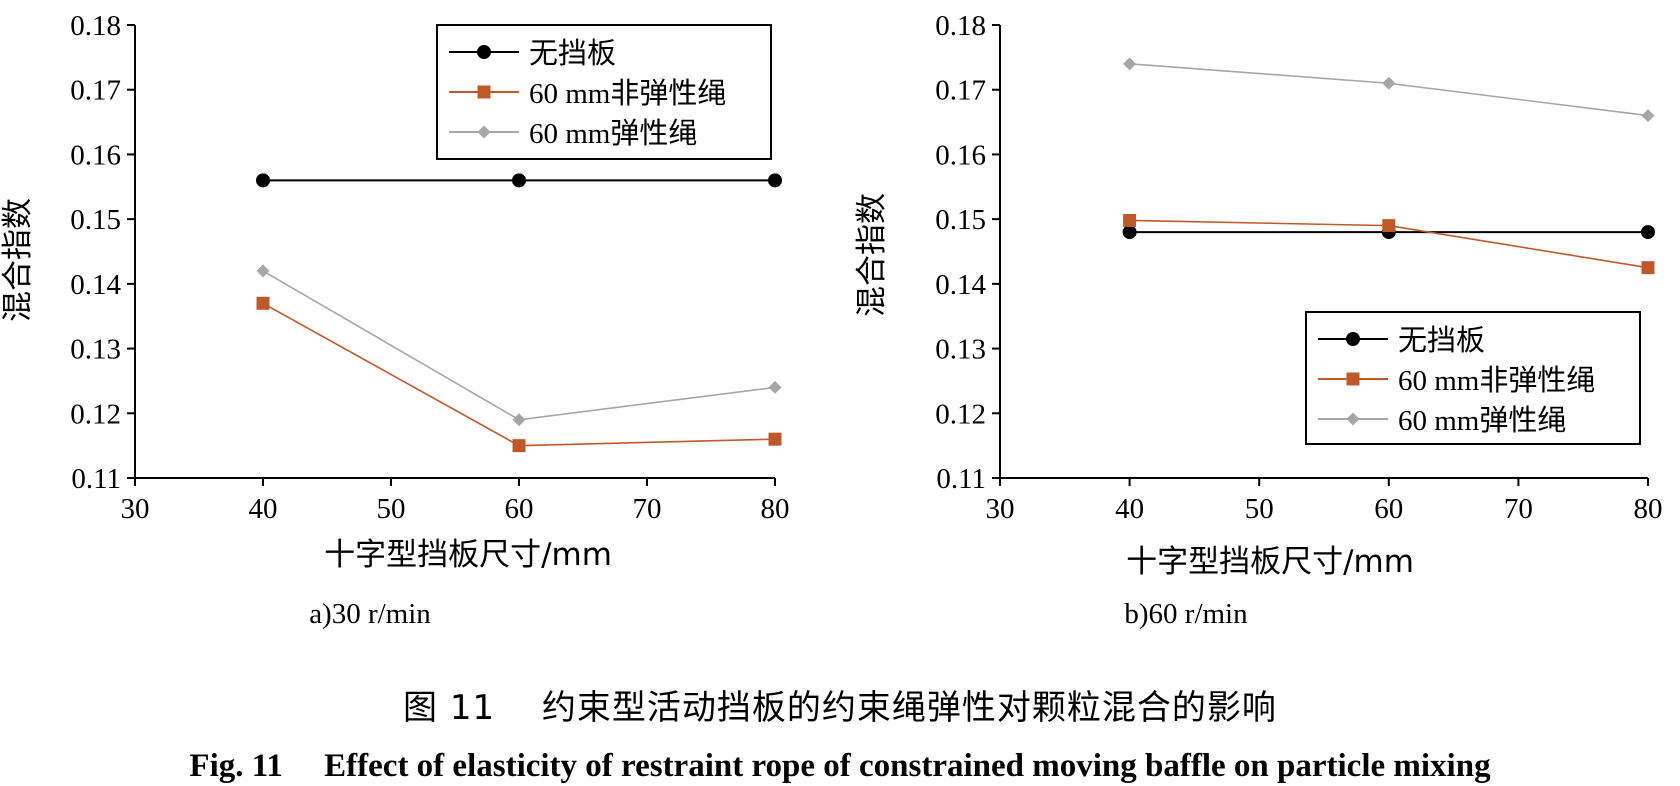  I want to click on figure-caption-cn: 图 11 约束型活动挡板的约束绳弹性对颗粒混合的影响, so click(840, 708).